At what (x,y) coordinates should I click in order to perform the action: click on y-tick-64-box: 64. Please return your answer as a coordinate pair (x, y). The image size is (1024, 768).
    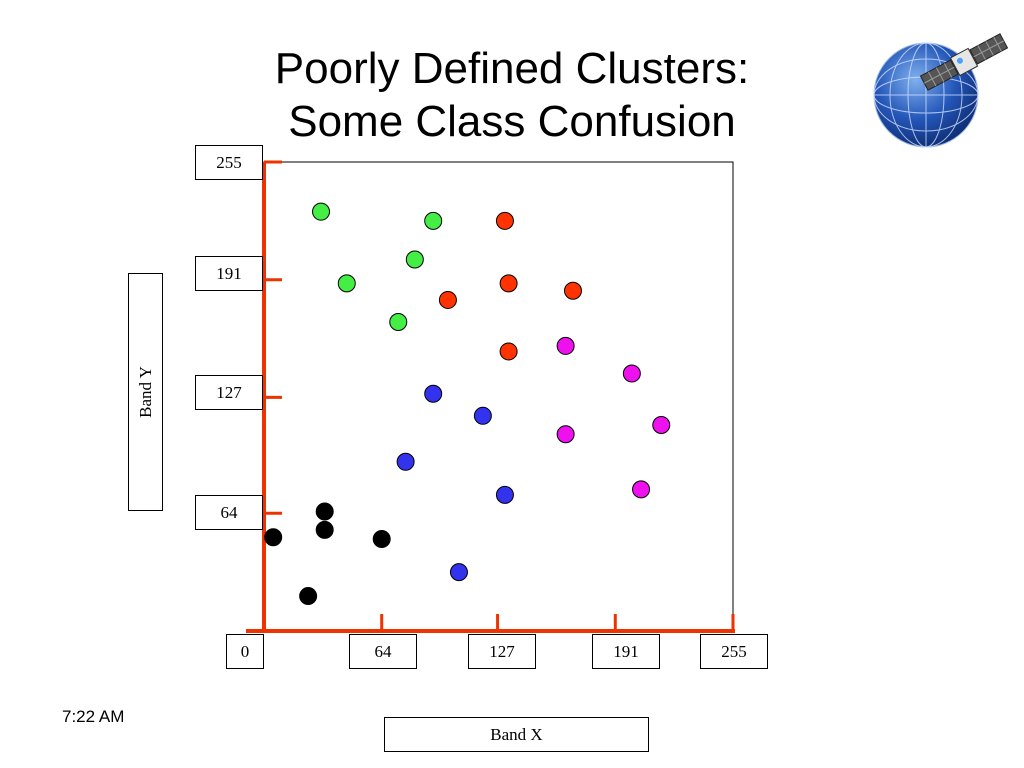
    Looking at the image, I should click on (229, 512).